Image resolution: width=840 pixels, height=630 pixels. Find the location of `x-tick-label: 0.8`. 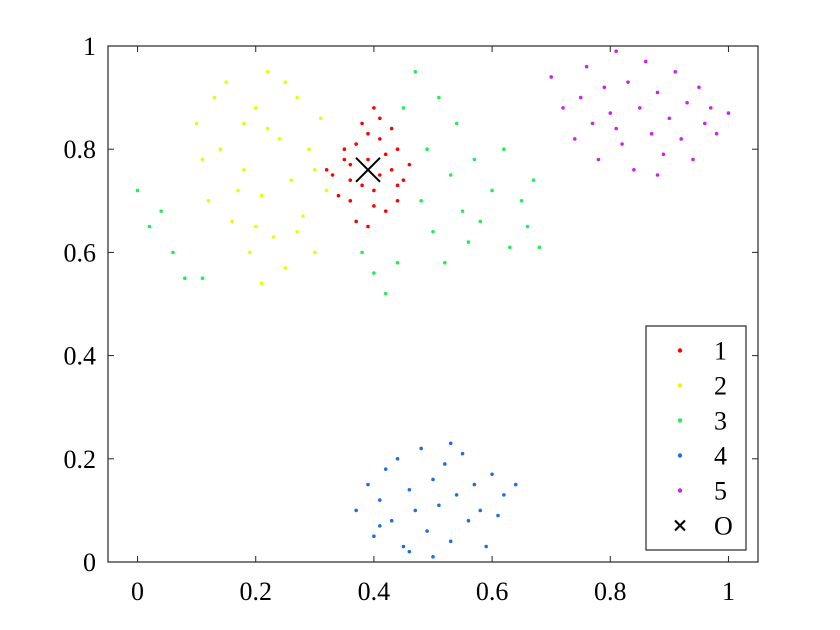

x-tick-label: 0.8 is located at coordinates (610, 591).